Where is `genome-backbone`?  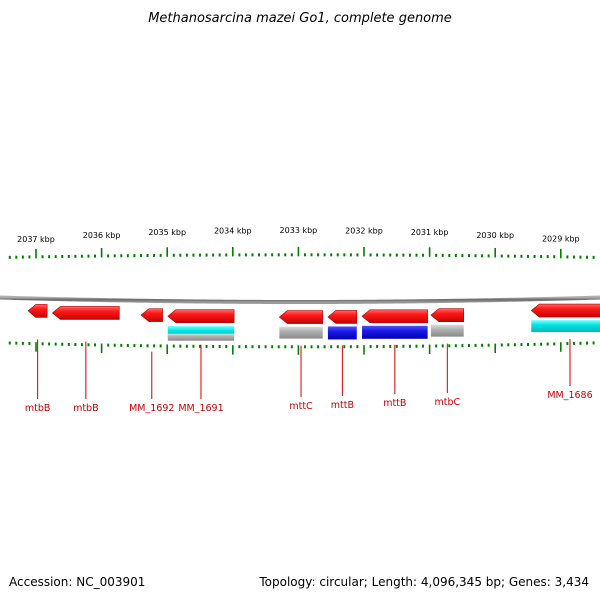 genome-backbone is located at coordinates (300, 299).